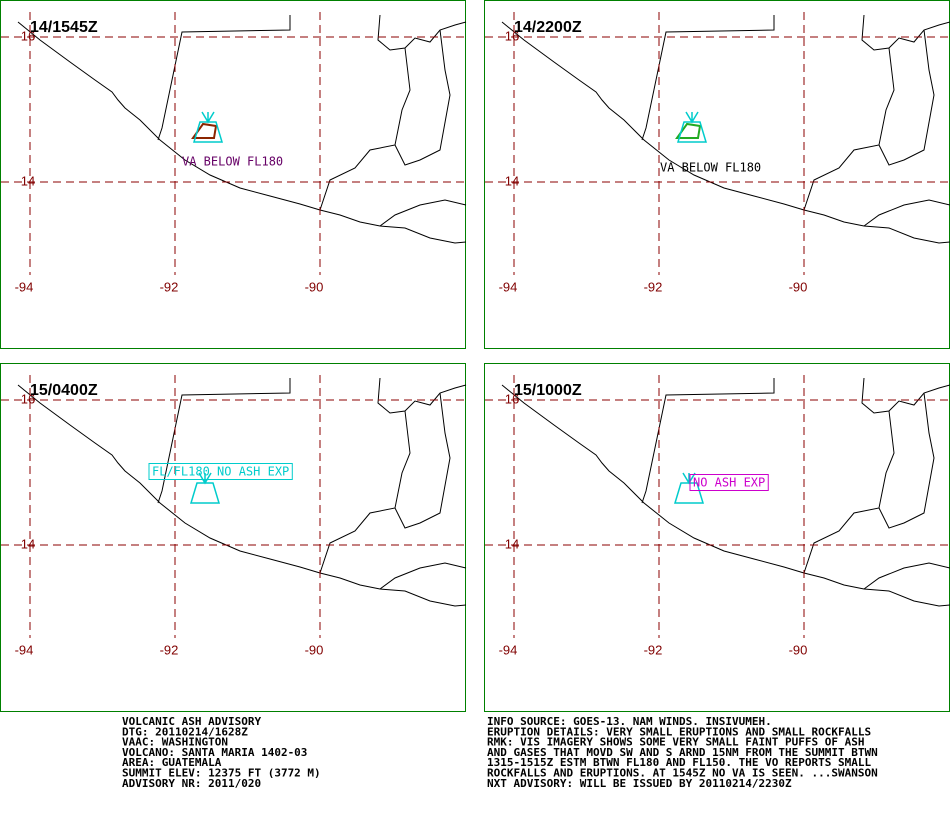 This screenshot has width=950, height=816. I want to click on panel-time: 14/2200Z, so click(548, 27).